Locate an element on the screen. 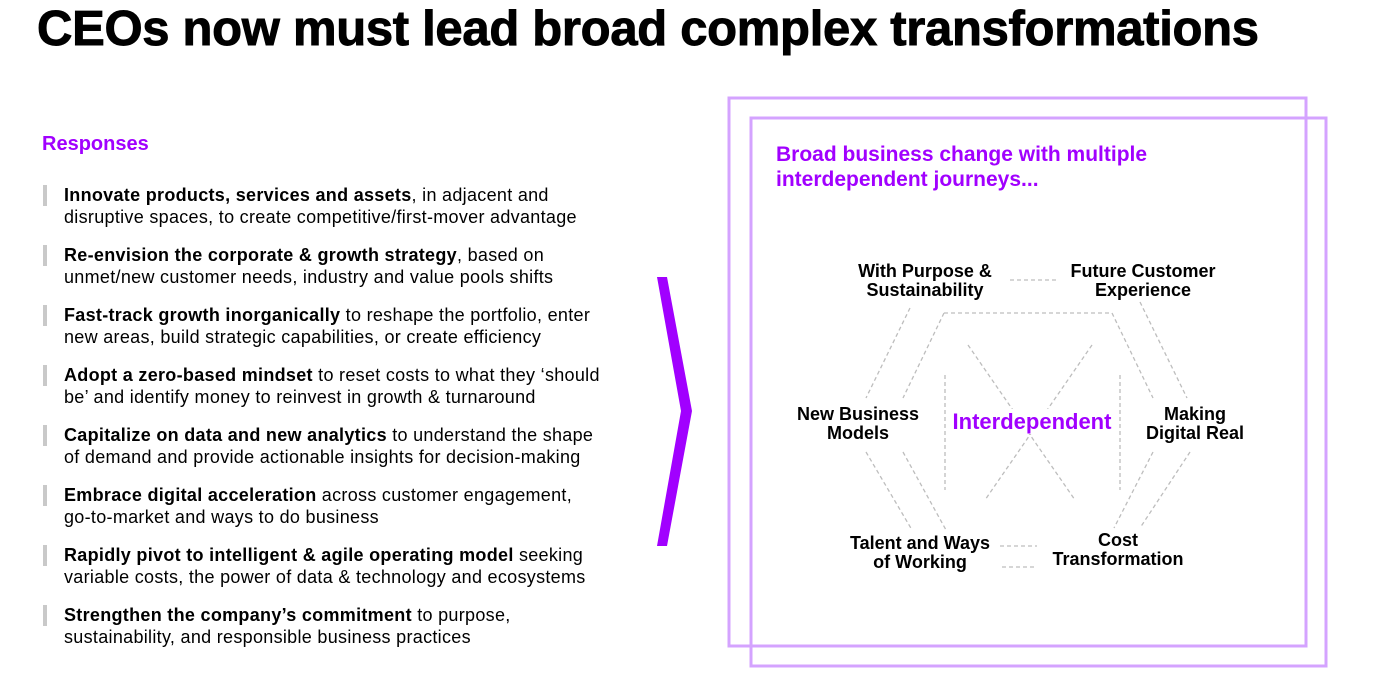  item-bold-text: Embrace digital acceleration is located at coordinates (190, 495).